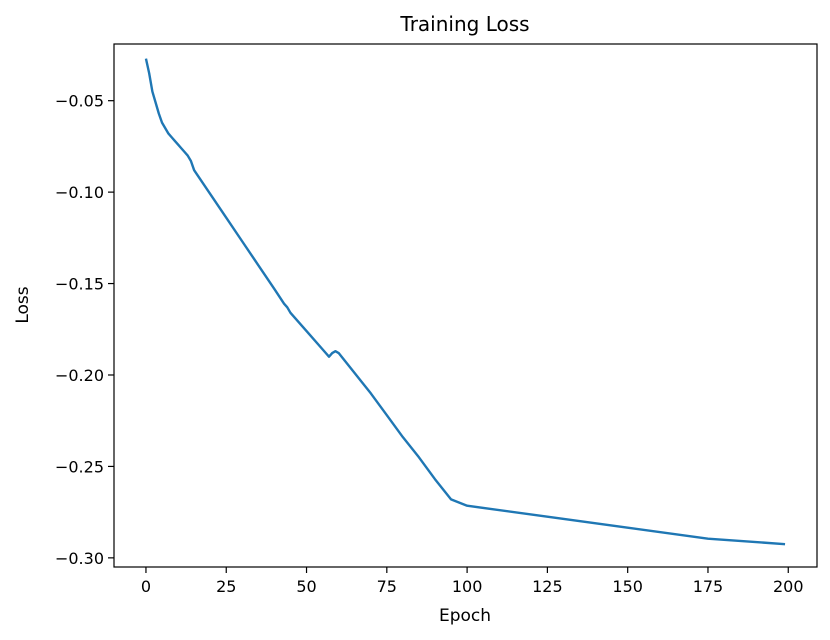 The width and height of the screenshot is (830, 640). Describe the element at coordinates (79, 284) in the screenshot. I see `y-tick-label: −0.15` at that location.